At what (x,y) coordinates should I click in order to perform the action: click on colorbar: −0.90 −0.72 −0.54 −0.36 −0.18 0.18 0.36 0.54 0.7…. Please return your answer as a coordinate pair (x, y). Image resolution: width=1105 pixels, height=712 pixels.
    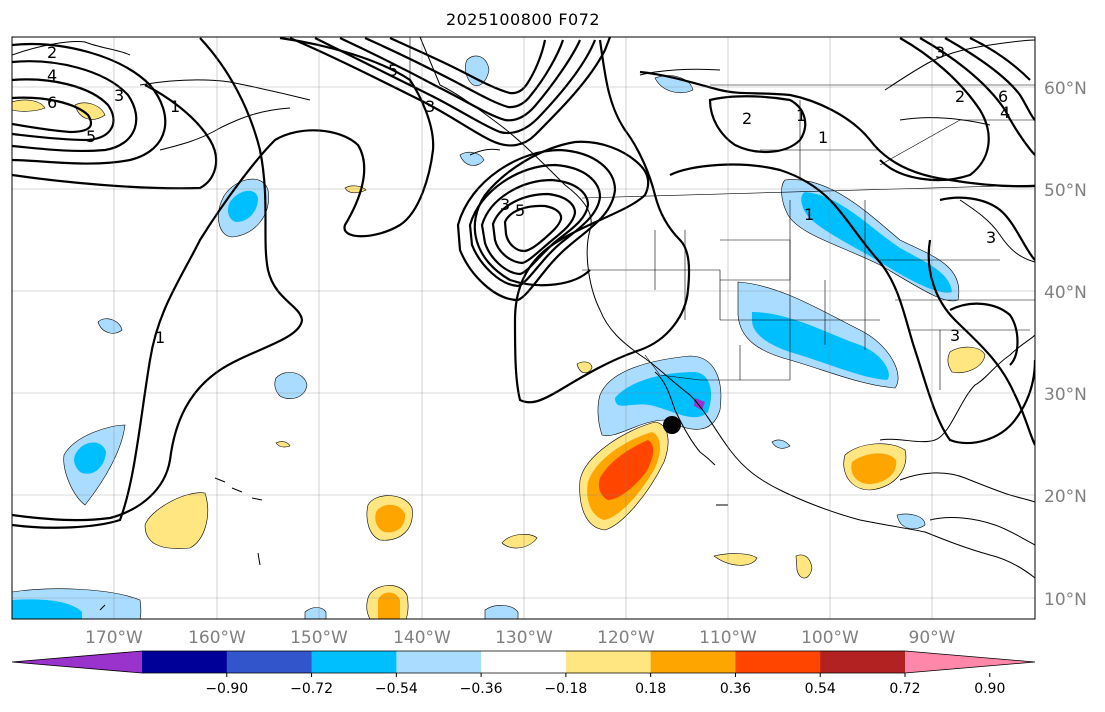
    Looking at the image, I should click on (523, 673).